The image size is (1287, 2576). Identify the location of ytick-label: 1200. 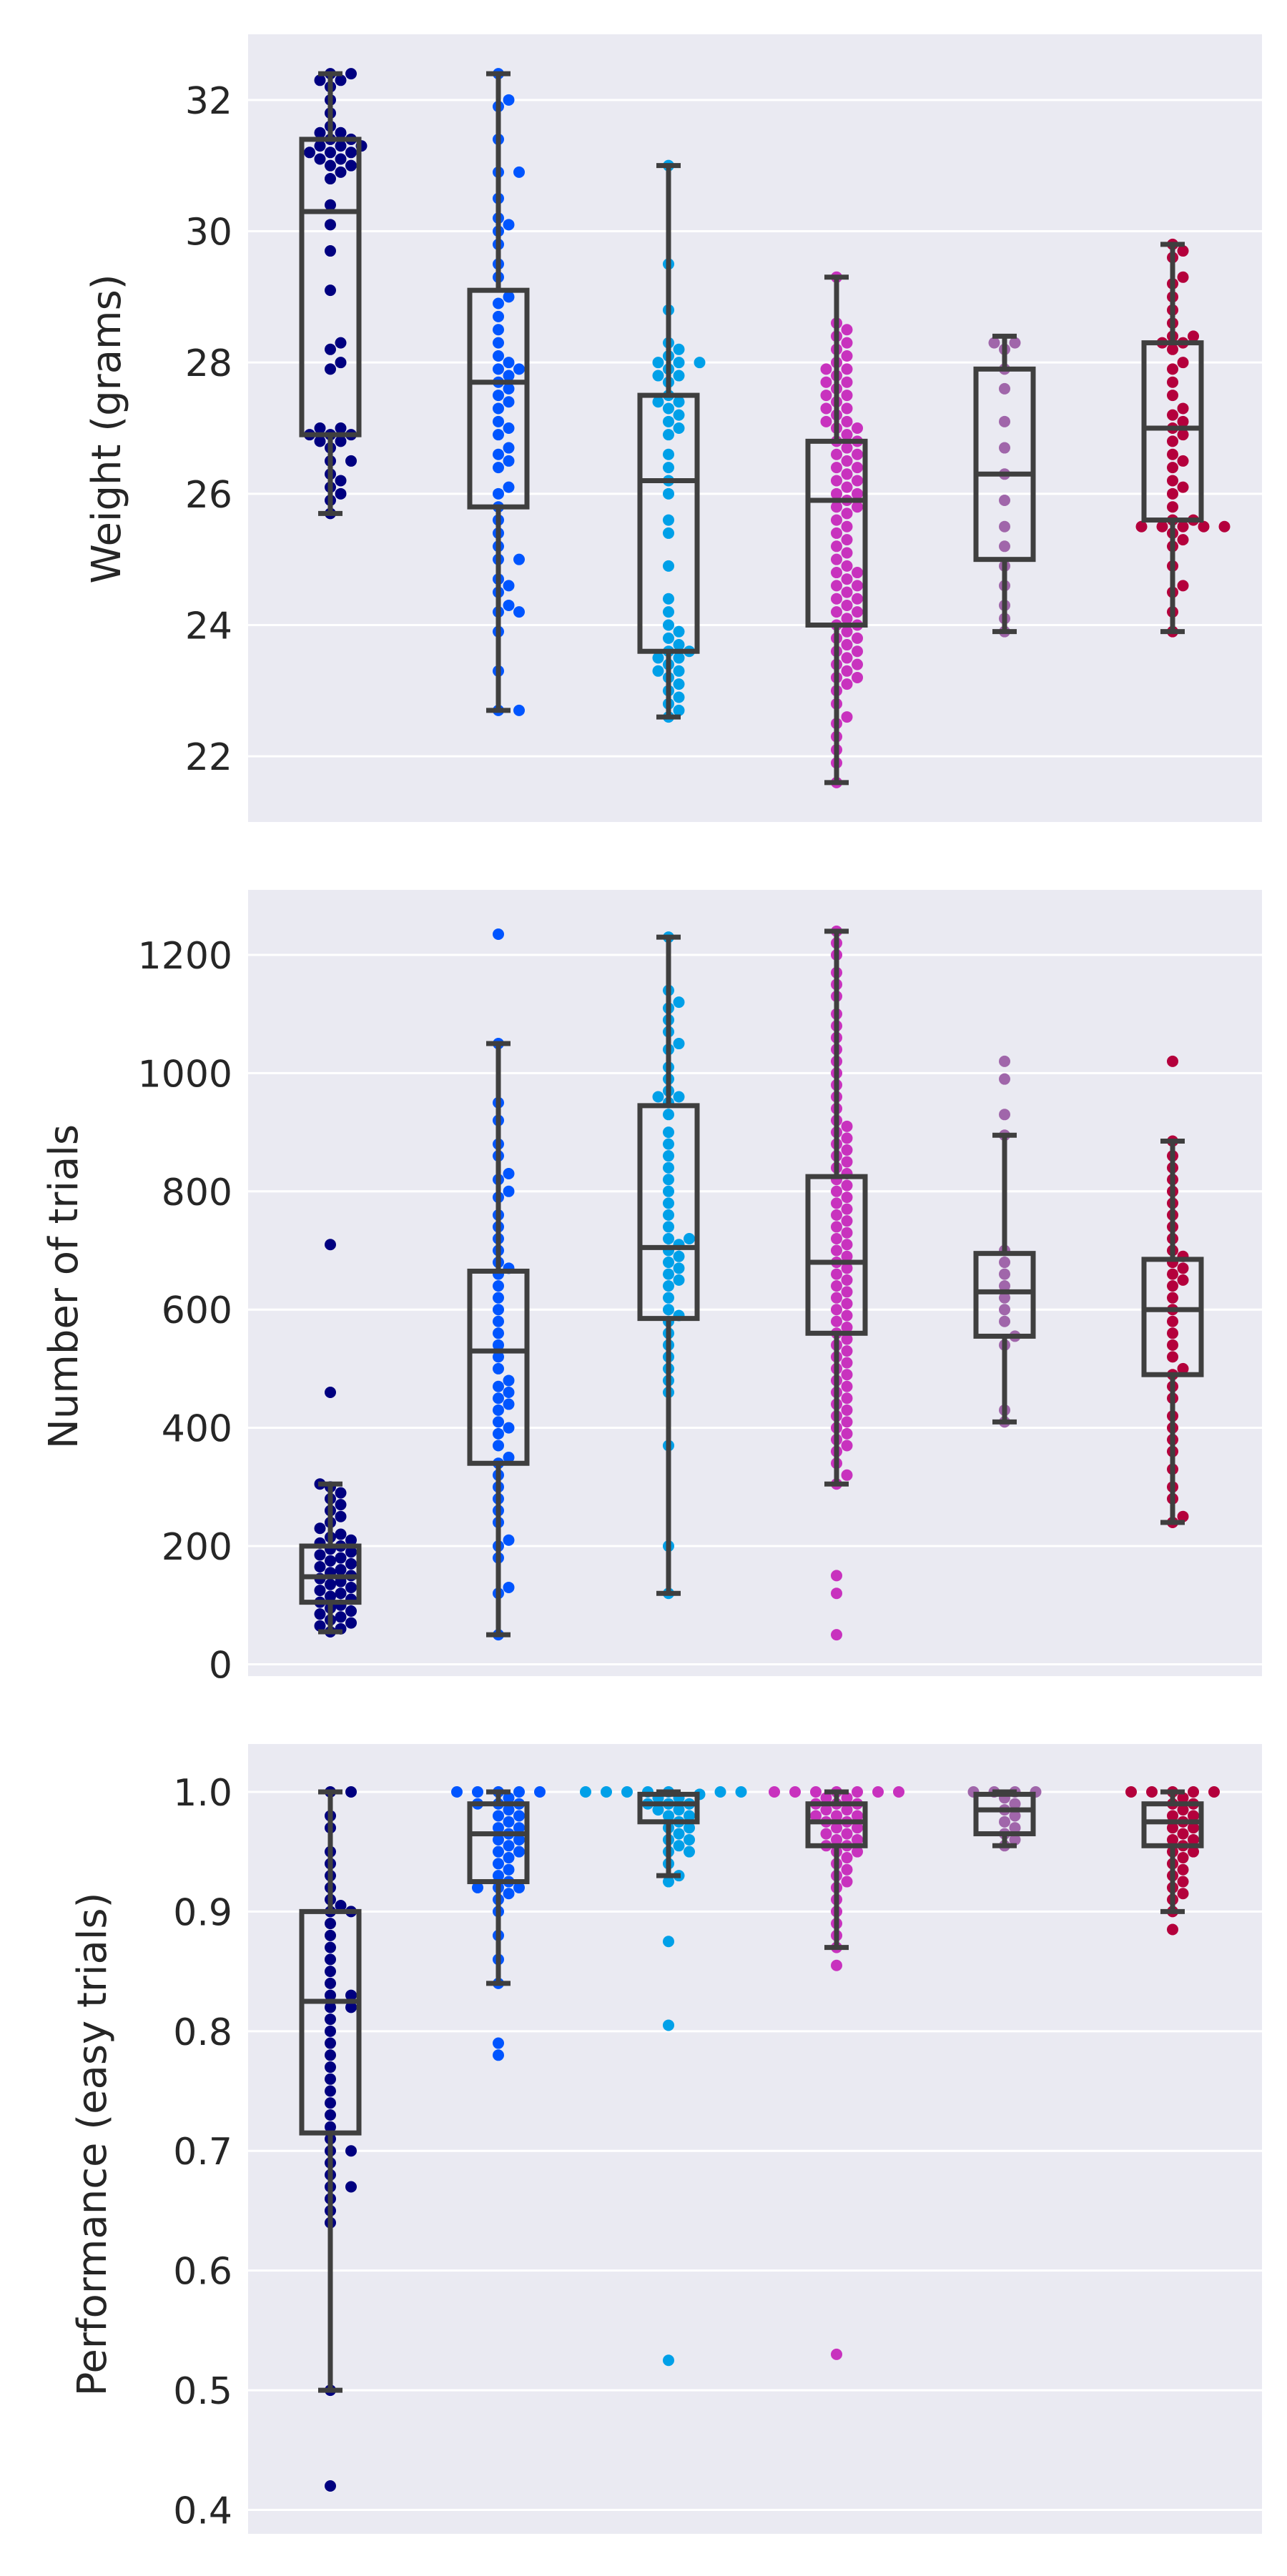
(185, 957).